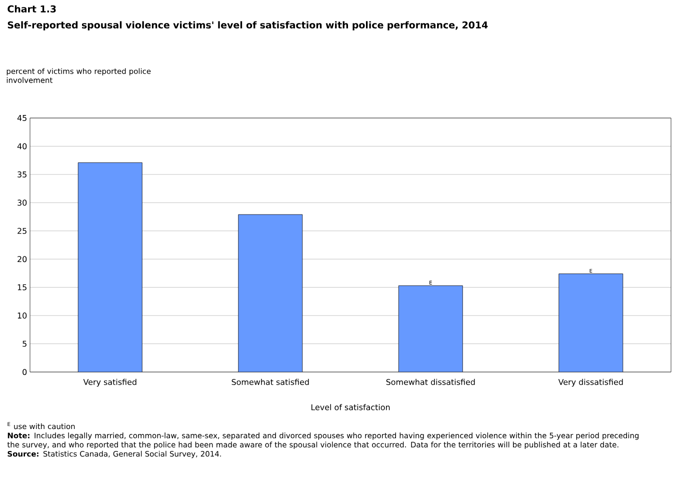 This screenshot has width=677, height=492. What do you see at coordinates (248, 25) in the screenshot?
I see `chart-subtitle: Self-reported spousal violence victims' level of satisfaction with police performance, 2014` at bounding box center [248, 25].